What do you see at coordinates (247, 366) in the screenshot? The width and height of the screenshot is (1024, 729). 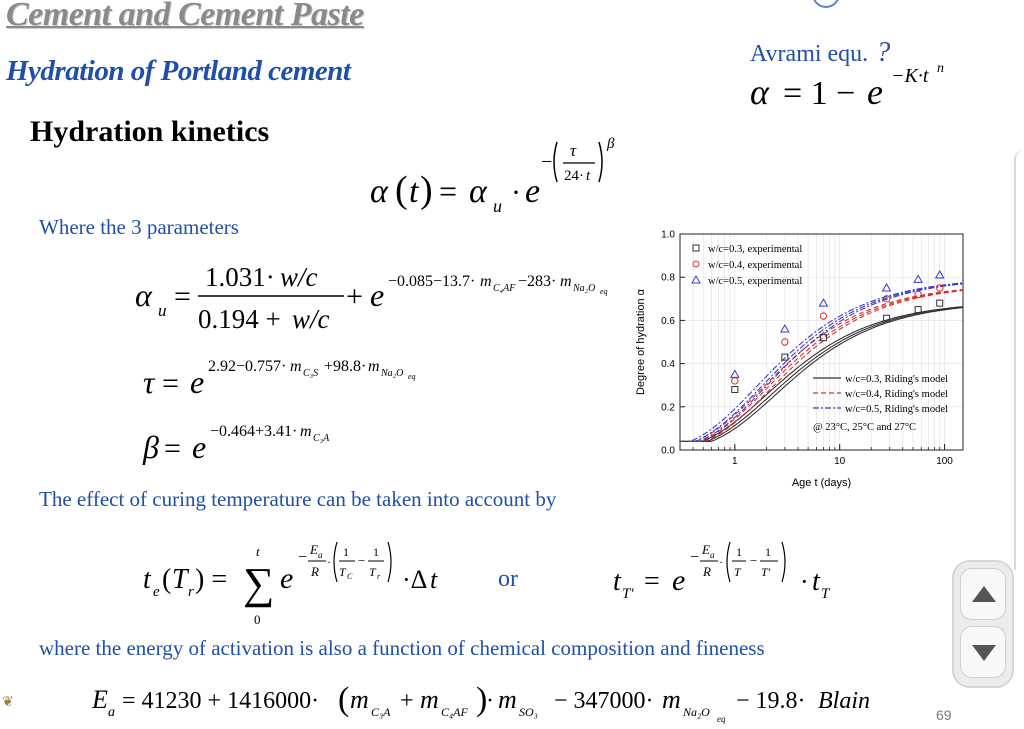 I see `svg-text: 2.92−0.757·` at bounding box center [247, 366].